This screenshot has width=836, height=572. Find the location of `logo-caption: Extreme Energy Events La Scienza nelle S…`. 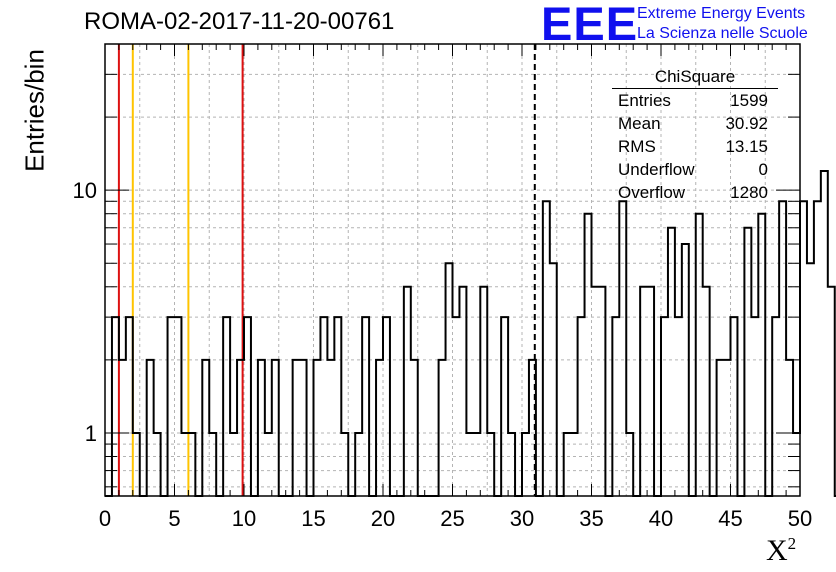

logo-caption: Extreme Energy Events La Scienza nelle S… is located at coordinates (722, 24).